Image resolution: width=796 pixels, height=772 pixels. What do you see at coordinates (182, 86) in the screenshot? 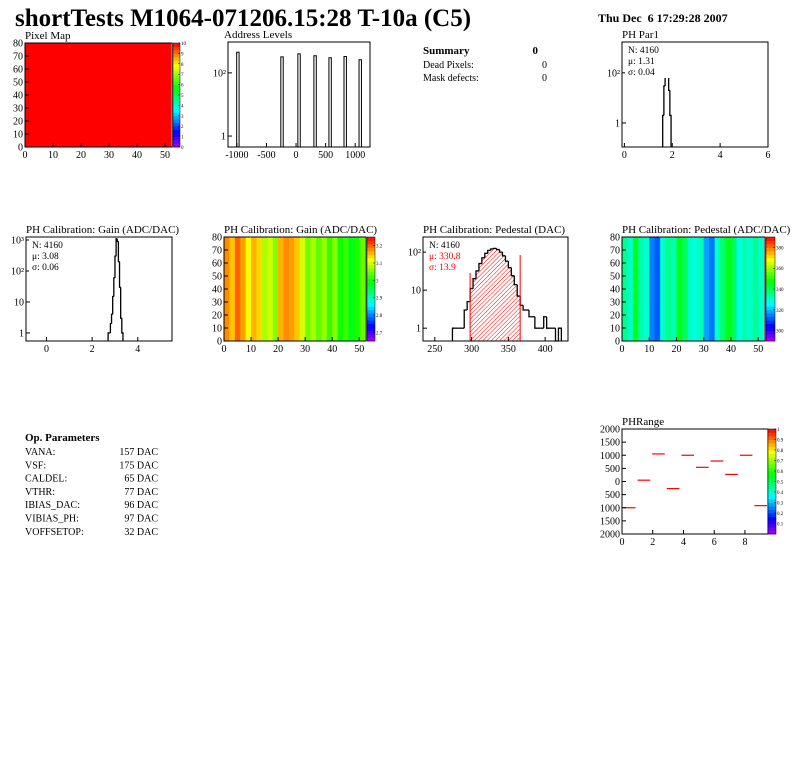
I see `z-tick-label: 6` at bounding box center [182, 86].